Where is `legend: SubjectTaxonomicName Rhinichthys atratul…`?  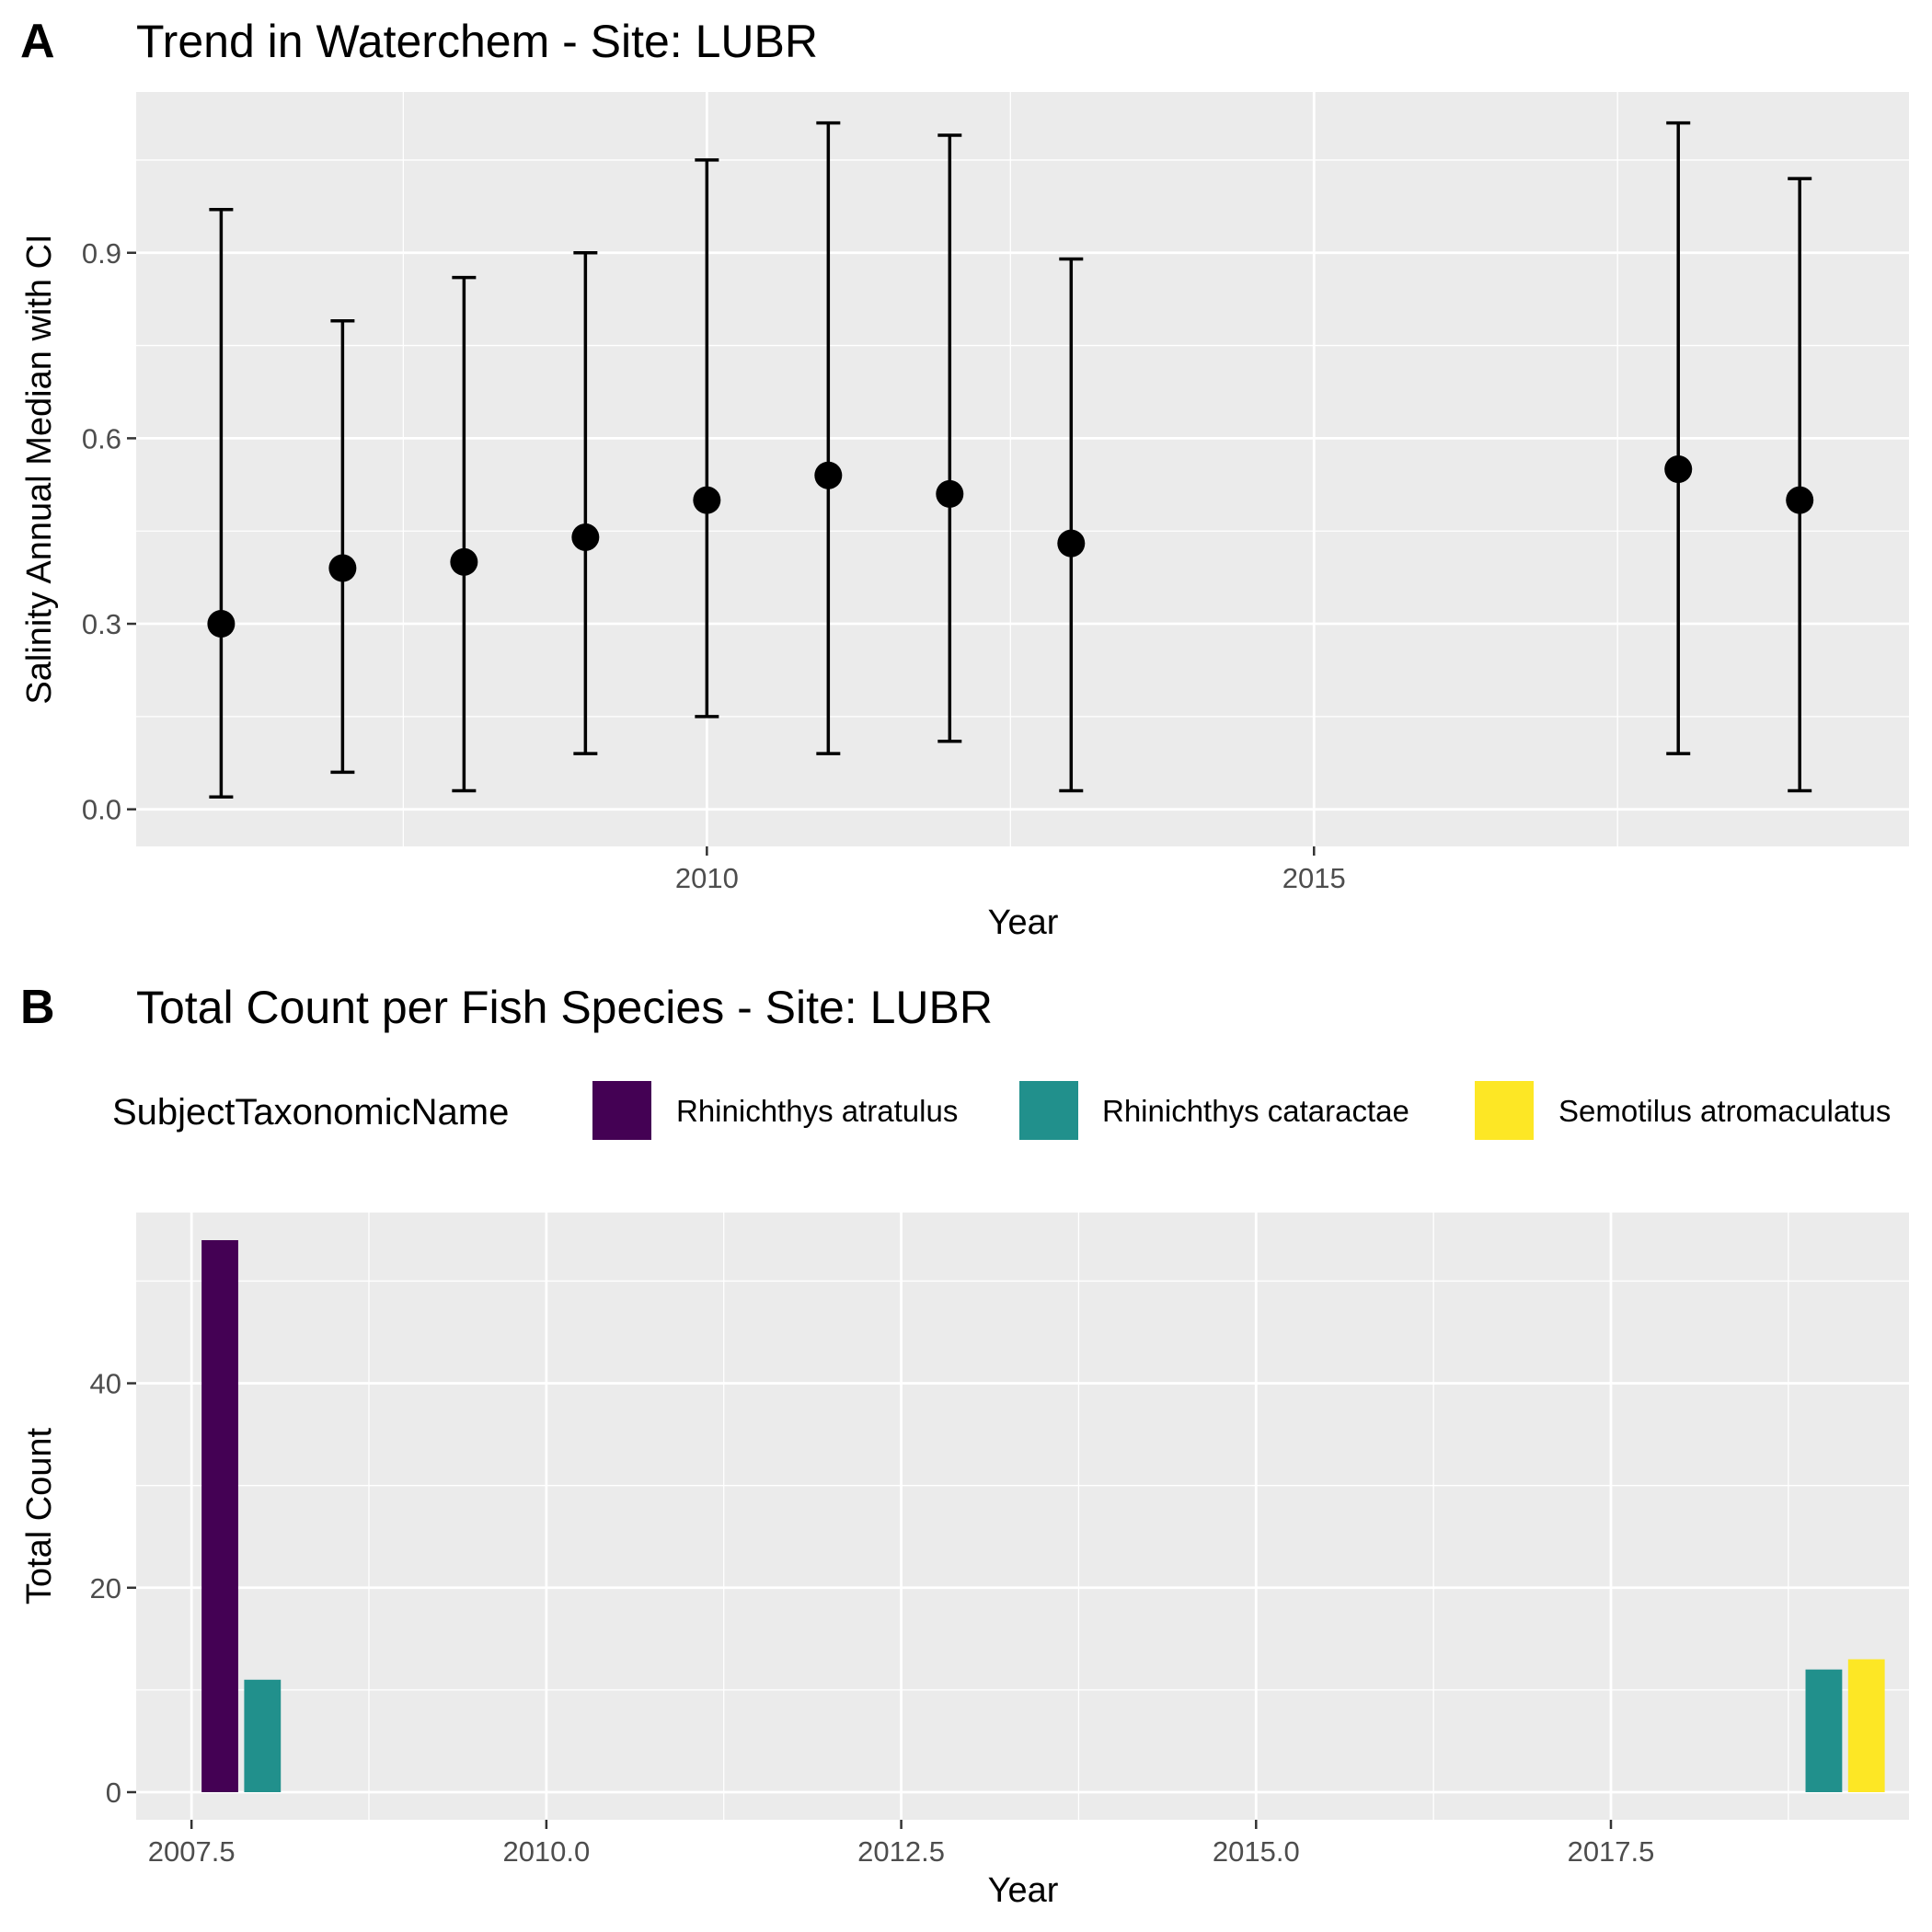 legend: SubjectTaxonomicName Rhinichthys atratul… is located at coordinates (1001, 1110).